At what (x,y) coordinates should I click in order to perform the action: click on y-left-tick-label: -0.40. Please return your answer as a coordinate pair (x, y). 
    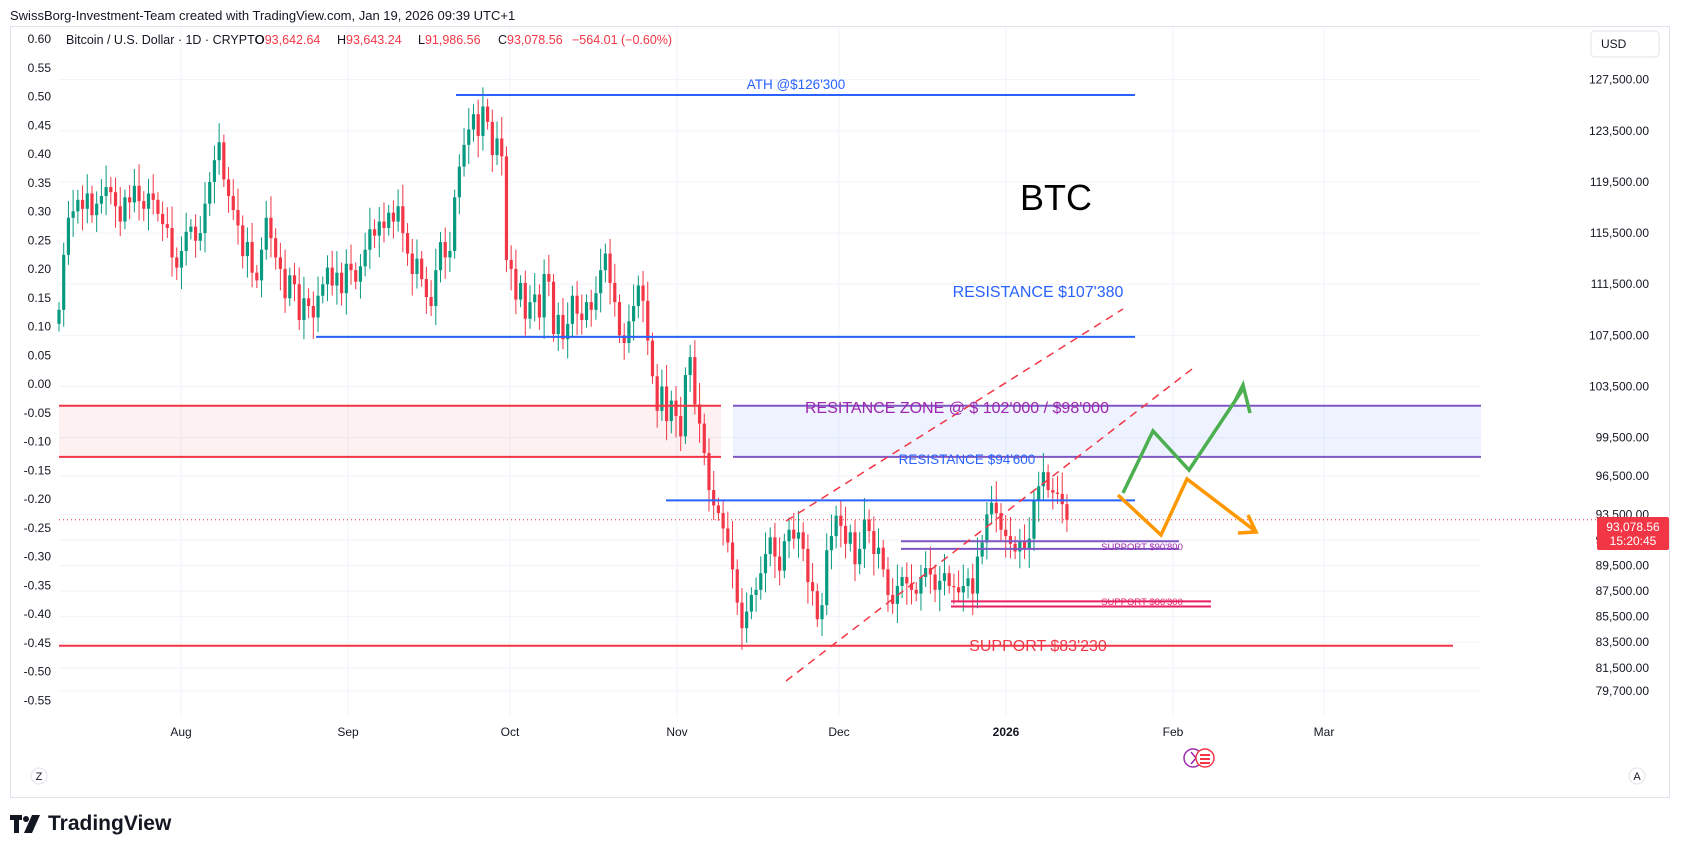
    Looking at the image, I should click on (38, 614).